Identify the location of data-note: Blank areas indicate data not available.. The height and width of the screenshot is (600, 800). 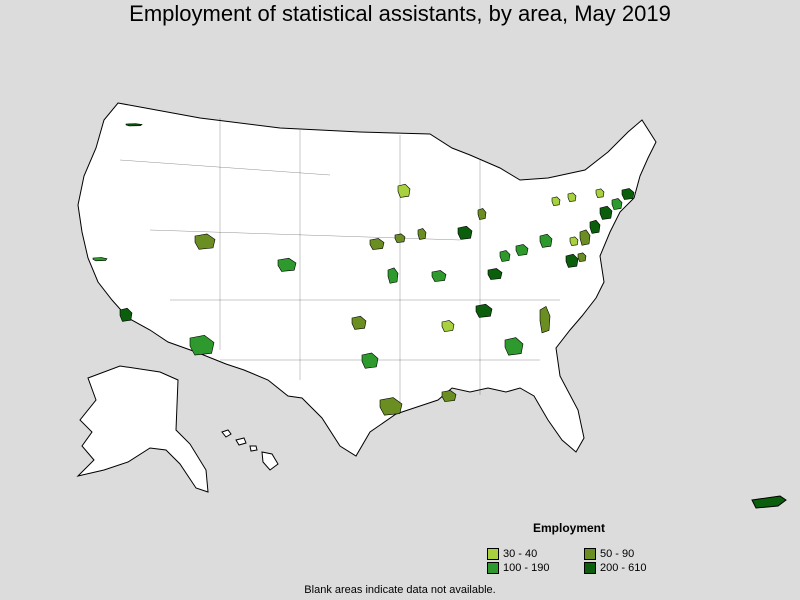
(400, 590).